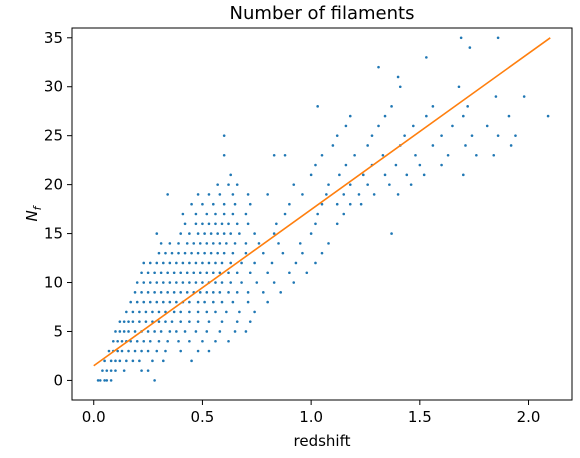 This screenshot has height=458, width=580. What do you see at coordinates (203, 417) in the screenshot?
I see `x-tick-label: 0.5` at bounding box center [203, 417].